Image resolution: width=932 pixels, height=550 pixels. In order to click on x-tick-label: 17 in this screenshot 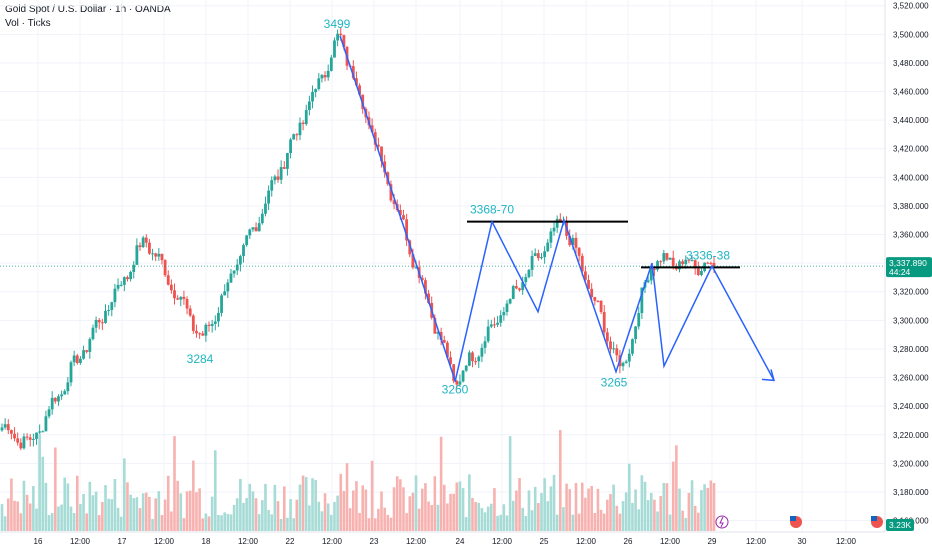, I will do `click(122, 541)`.